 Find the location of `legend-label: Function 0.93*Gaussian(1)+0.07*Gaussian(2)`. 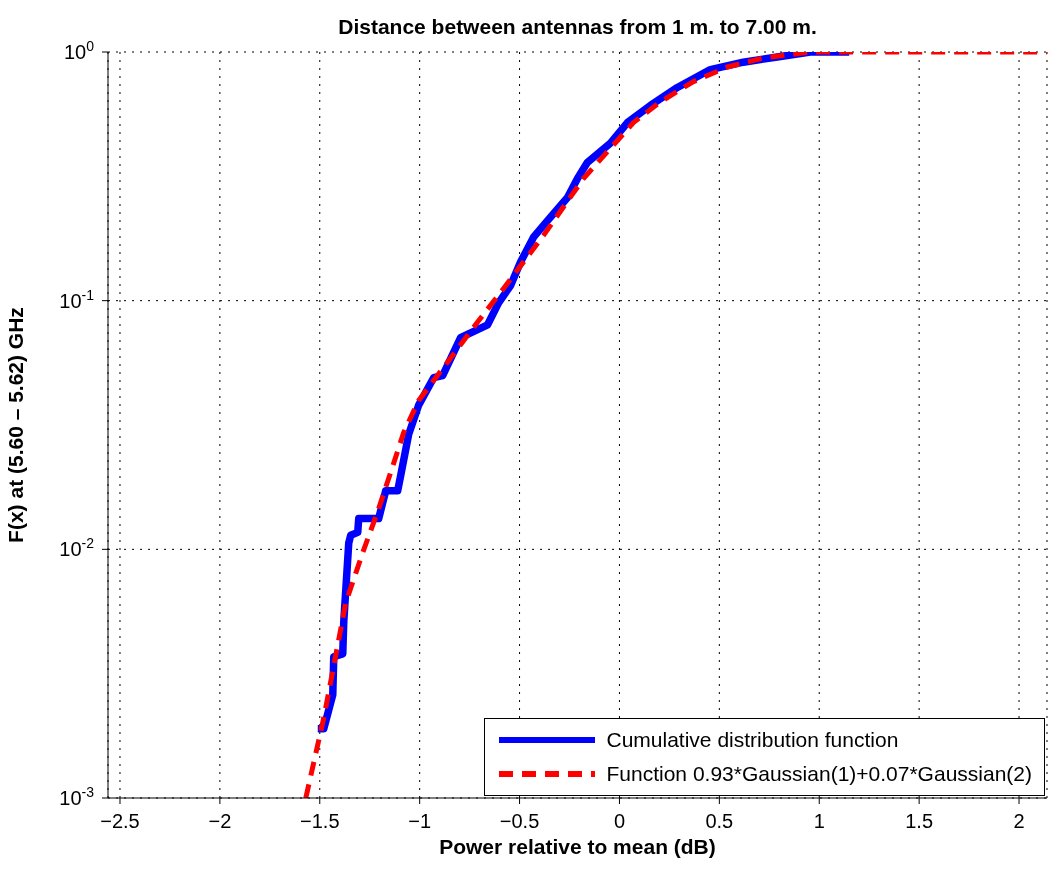

legend-label: Function 0.93*Gaussian(1)+0.07*Gaussian(2) is located at coordinates (819, 774).